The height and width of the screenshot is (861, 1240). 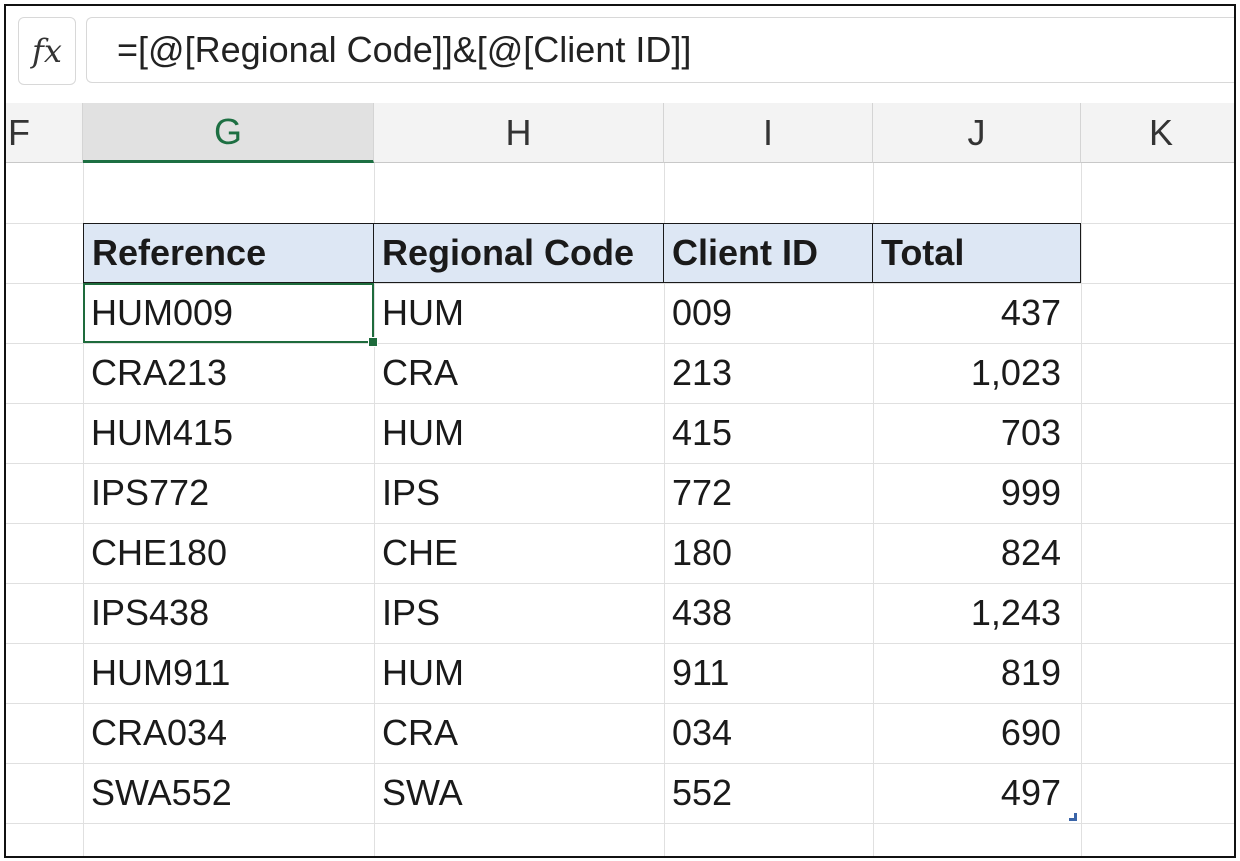 What do you see at coordinates (977, 253) in the screenshot?
I see `header-total: Total` at bounding box center [977, 253].